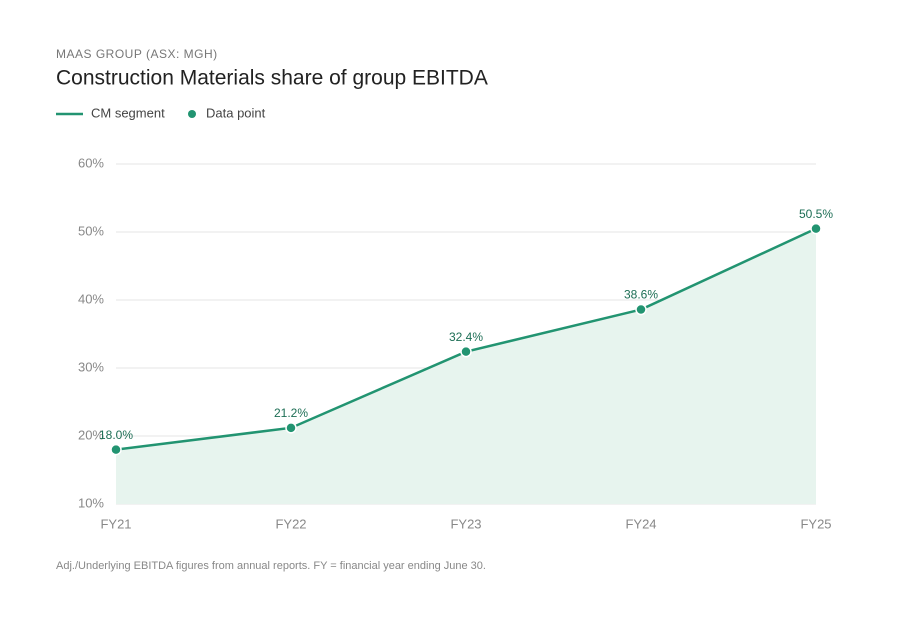 This screenshot has height=619, width=900. What do you see at coordinates (641, 295) in the screenshot?
I see `data-label: 38.6%` at bounding box center [641, 295].